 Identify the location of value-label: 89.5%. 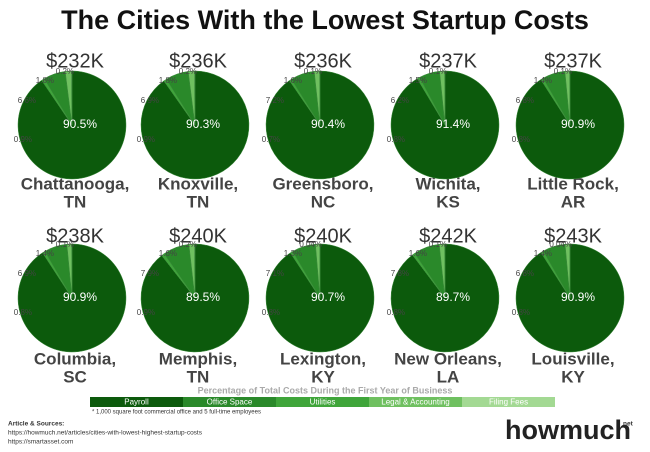
(203, 297).